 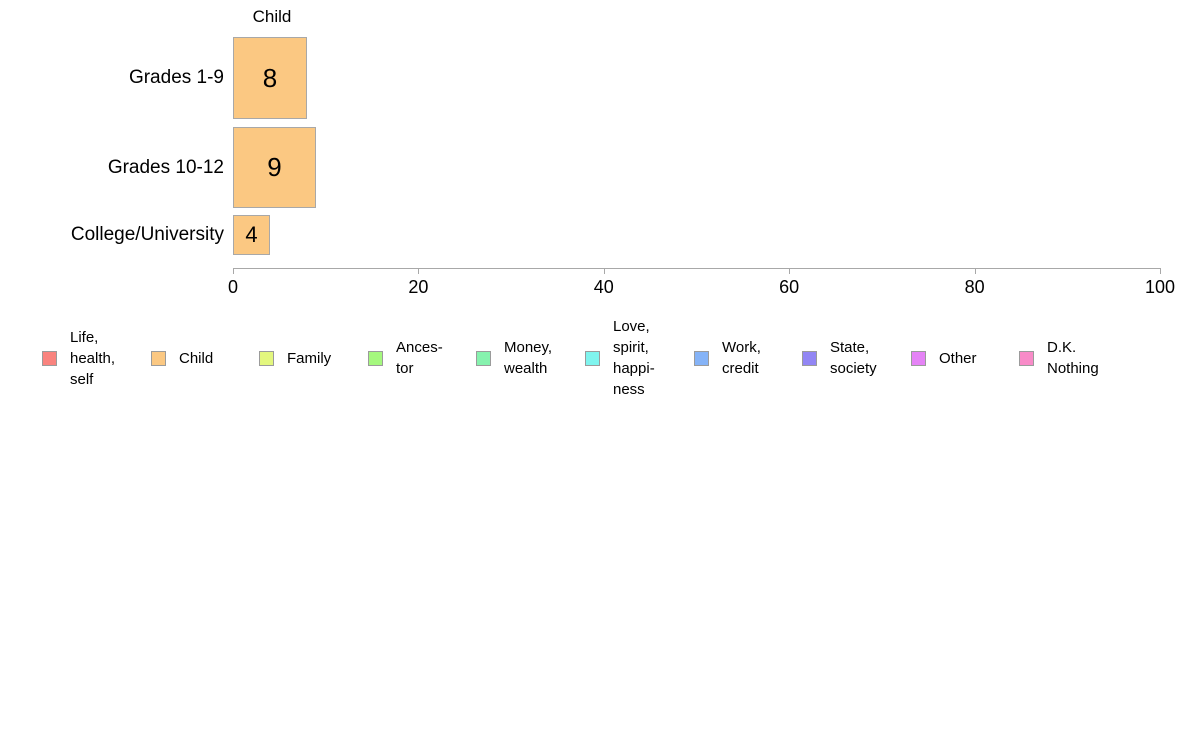 What do you see at coordinates (483, 358) in the screenshot?
I see `legend-swatch-money-wealth` at bounding box center [483, 358].